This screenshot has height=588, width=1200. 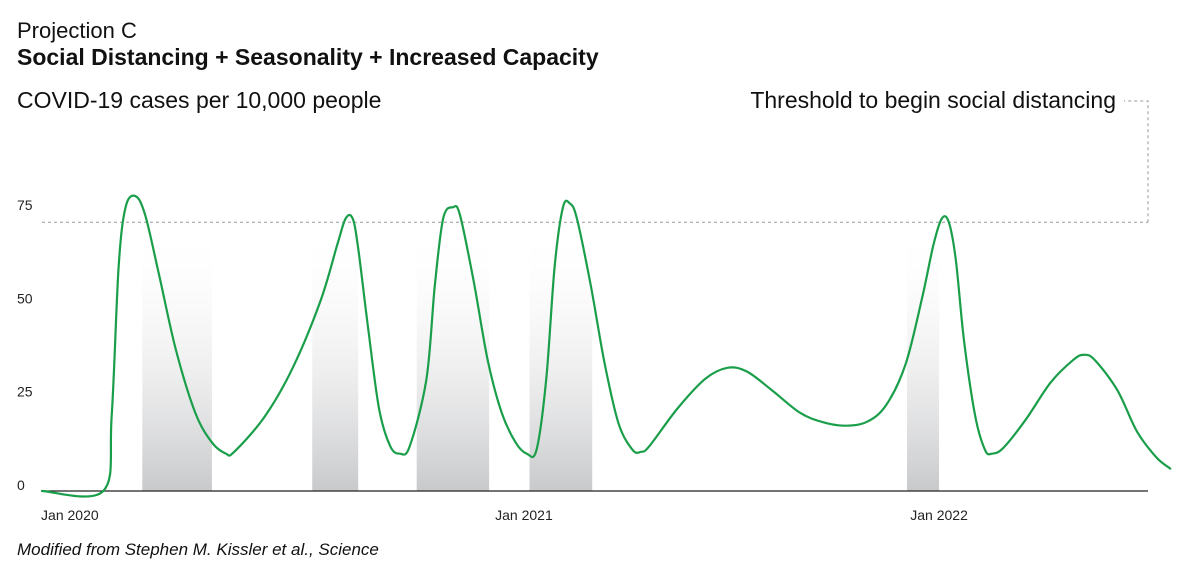 I want to click on threshold-bracket, so click(x=1136, y=161).